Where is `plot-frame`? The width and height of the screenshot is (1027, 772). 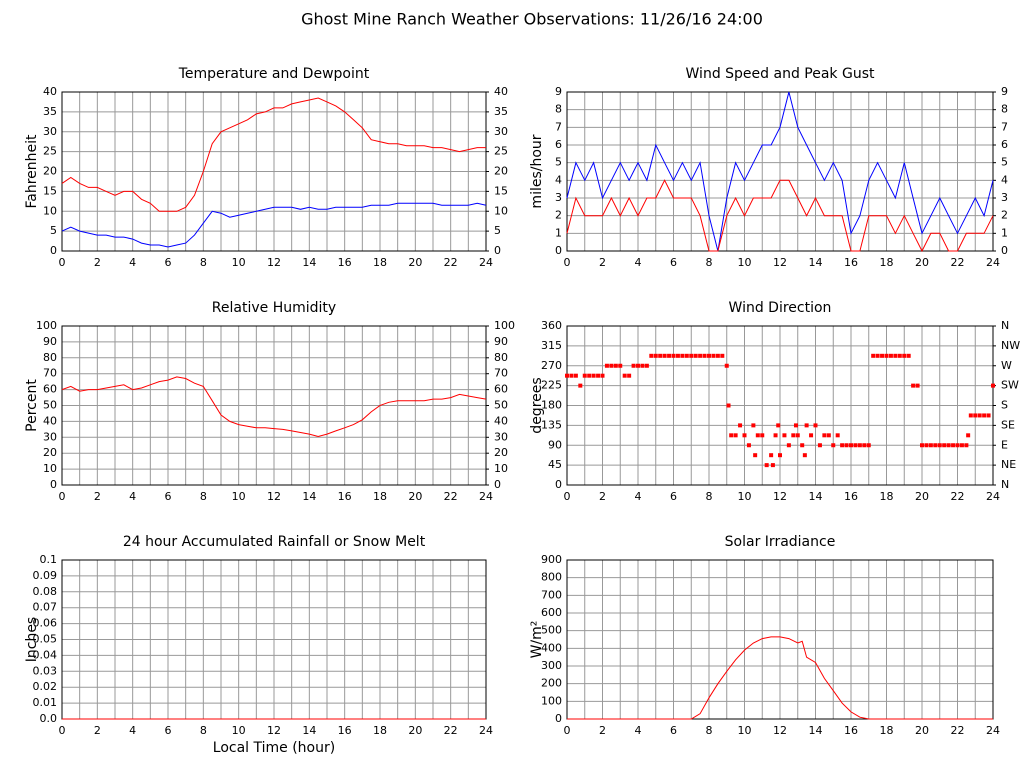
plot-frame is located at coordinates (780, 171).